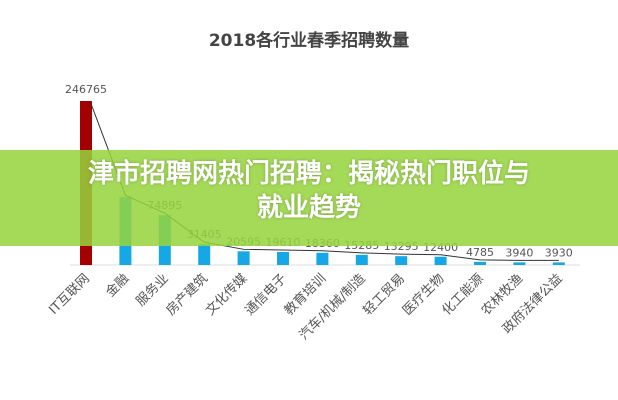 The image size is (618, 400). I want to click on headline-text: 津市招聘网热门招聘：揭秘热门职位与, so click(309, 174).